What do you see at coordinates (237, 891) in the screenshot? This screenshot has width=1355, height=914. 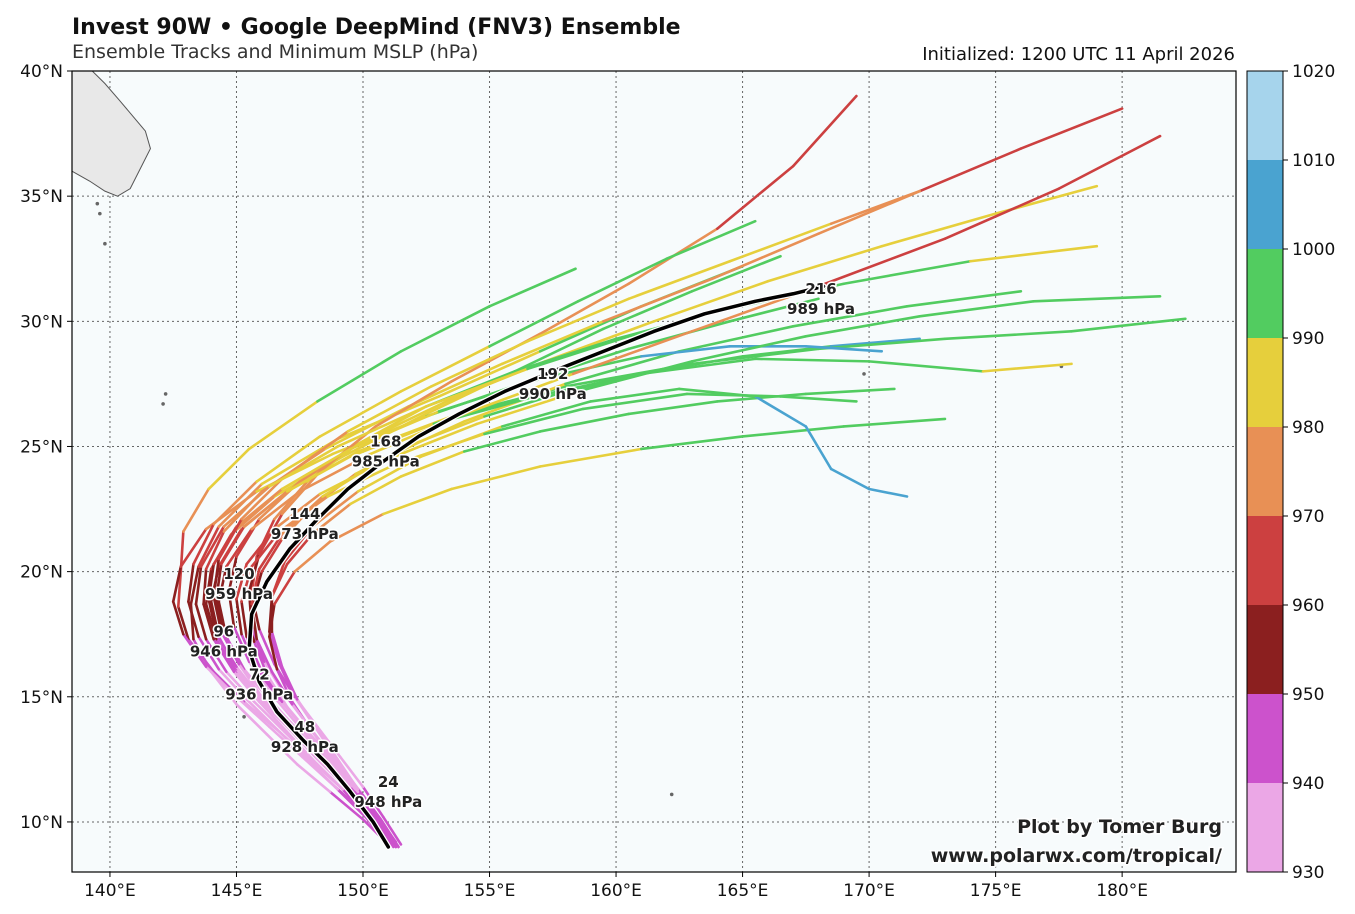 I see `x-tick-label: 145°E` at bounding box center [237, 891].